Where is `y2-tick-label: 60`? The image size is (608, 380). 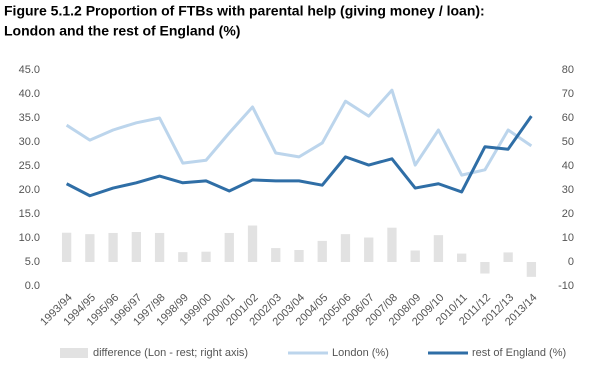 y2-tick-label: 60 is located at coordinates (568, 118).